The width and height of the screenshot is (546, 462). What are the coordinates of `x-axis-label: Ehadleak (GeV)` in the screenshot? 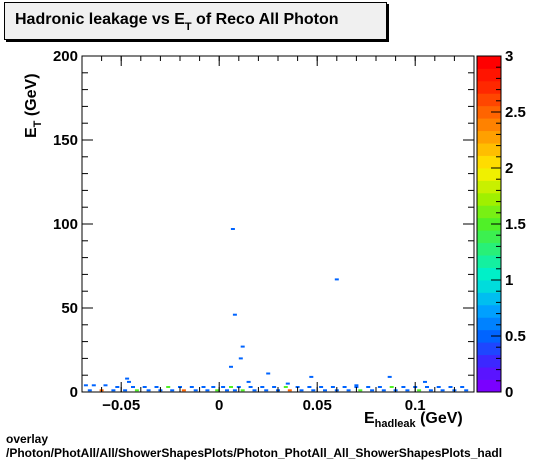 It's located at (413, 420).